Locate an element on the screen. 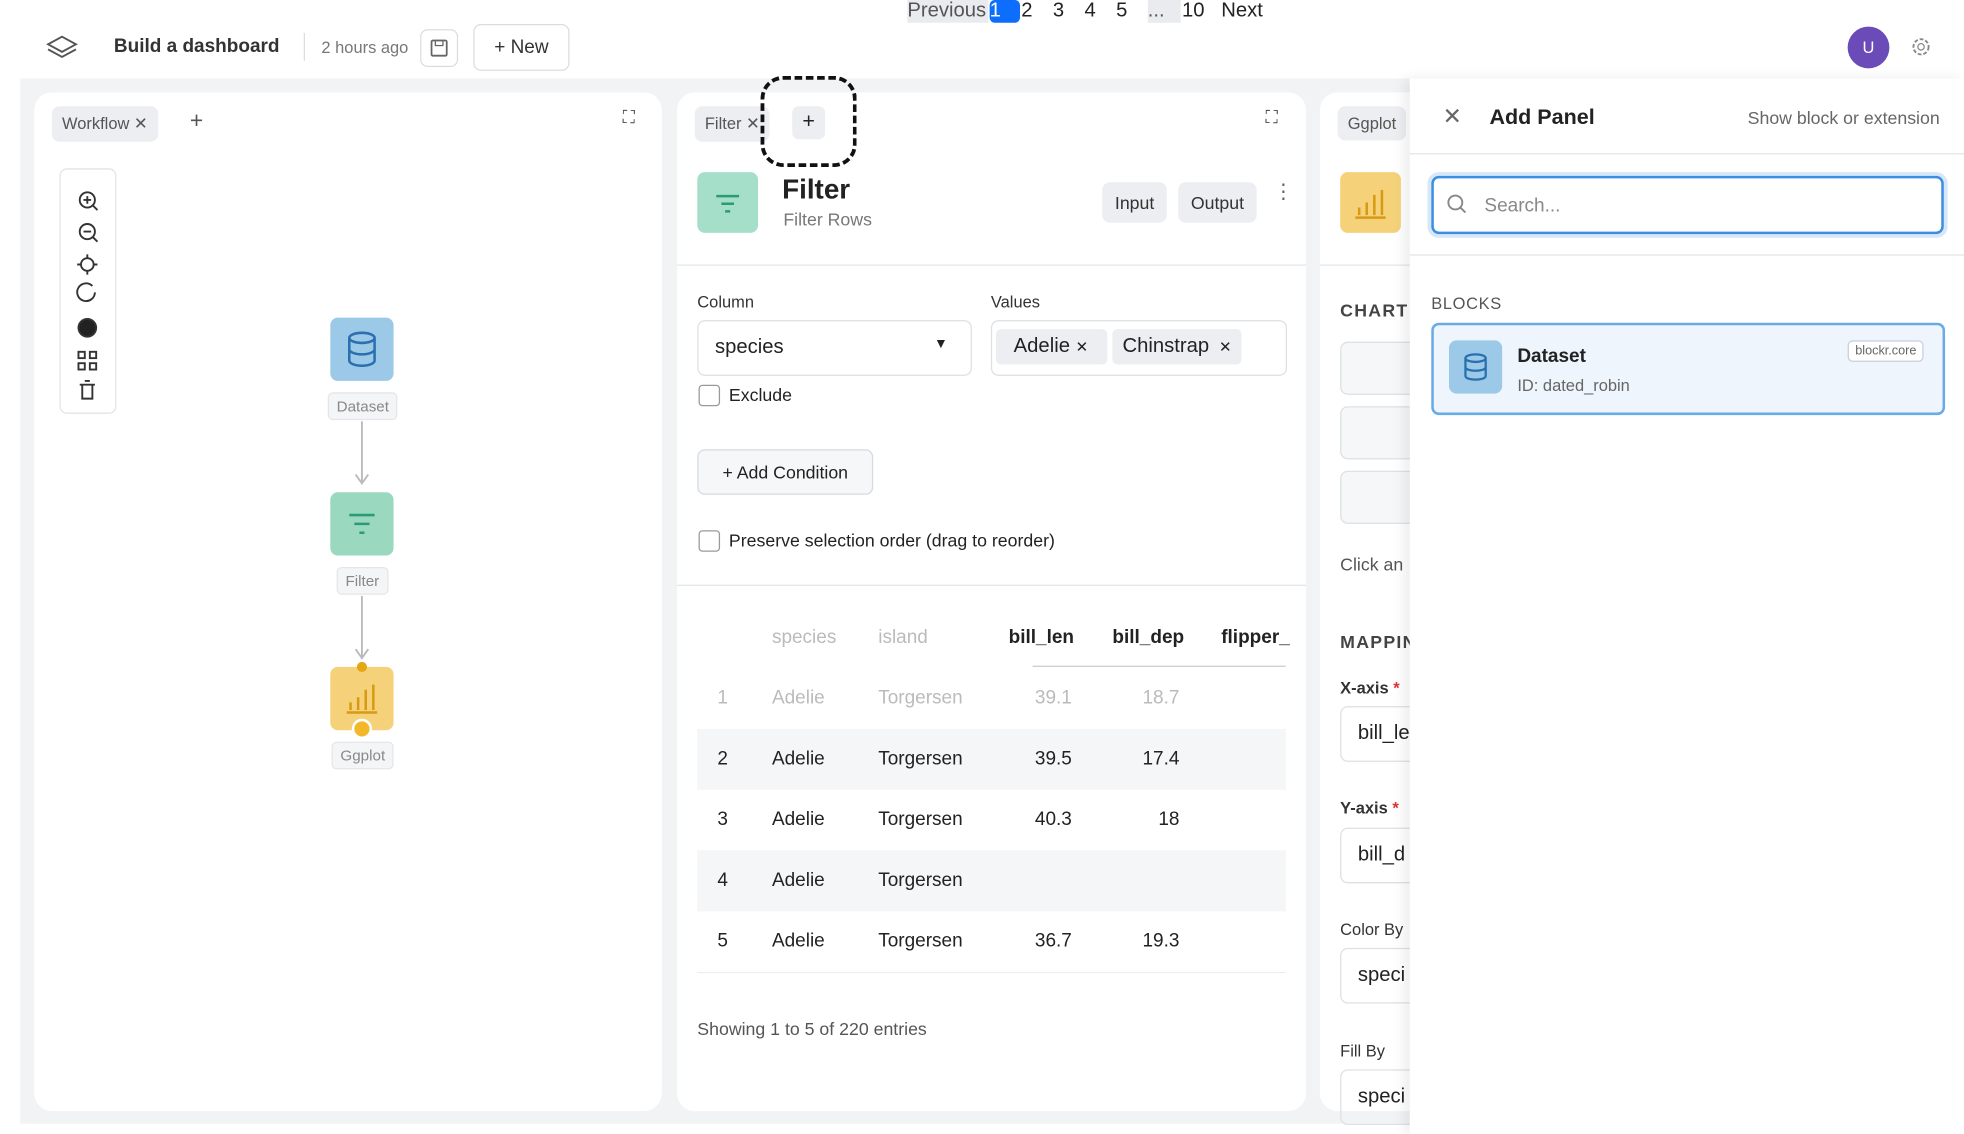  field-label: Fill By is located at coordinates (1362, 1051).